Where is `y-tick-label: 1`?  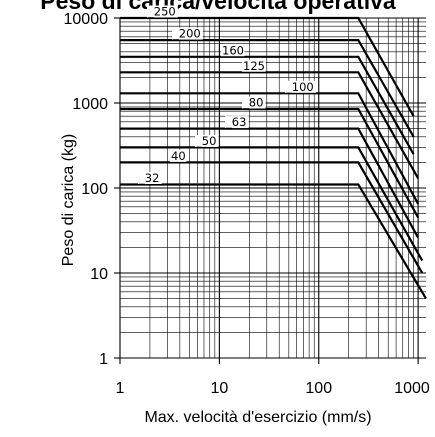
y-tick-label: 1 is located at coordinates (103, 359).